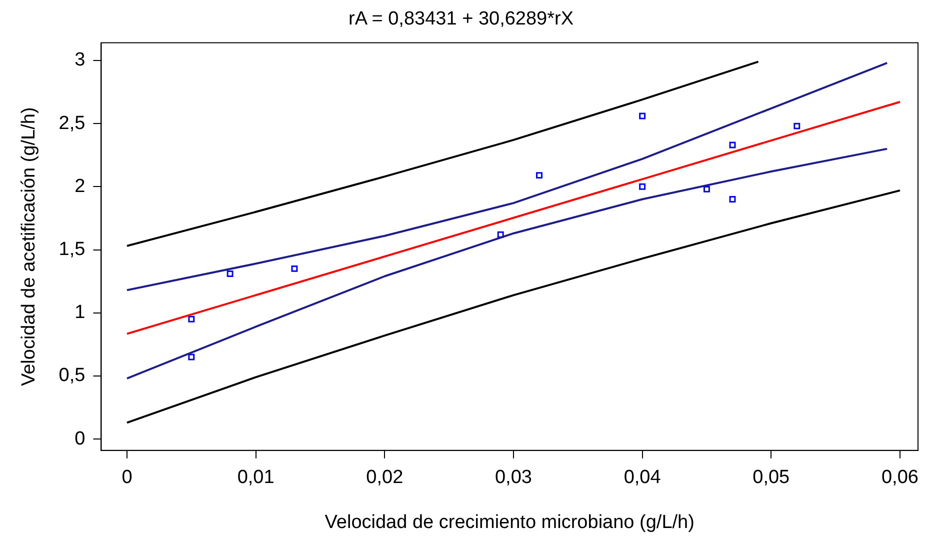  What do you see at coordinates (513, 477) in the screenshot?
I see `x-tick-label: 0,03` at bounding box center [513, 477].